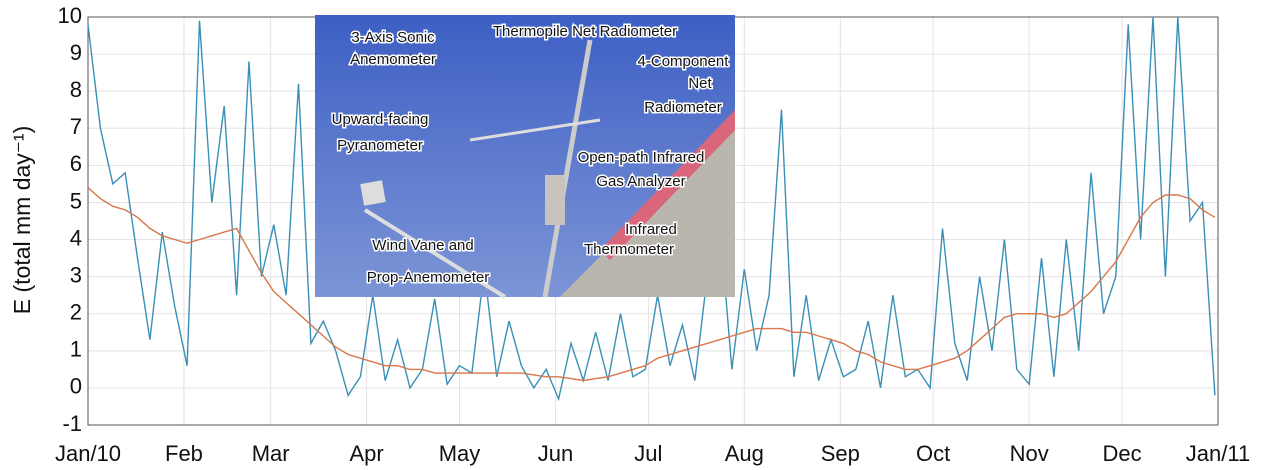 The height and width of the screenshot is (470, 1267). I want to click on annotation: Wind Vane and, so click(422, 245).